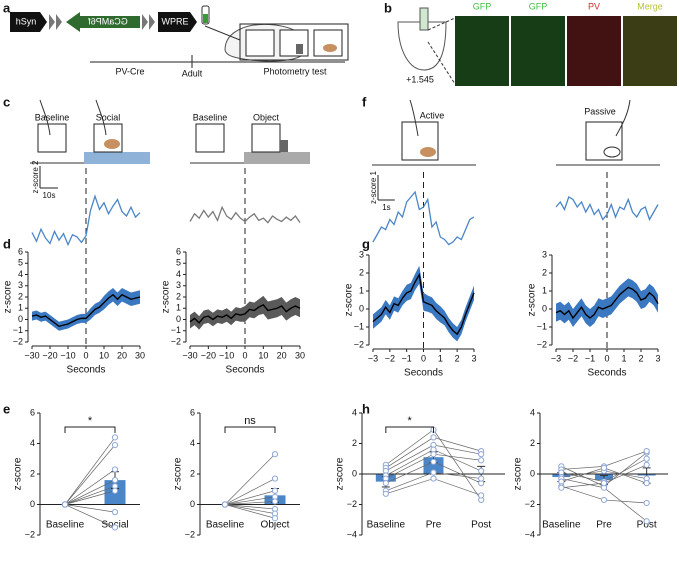  I want to click on object-icon, so click(284, 146).